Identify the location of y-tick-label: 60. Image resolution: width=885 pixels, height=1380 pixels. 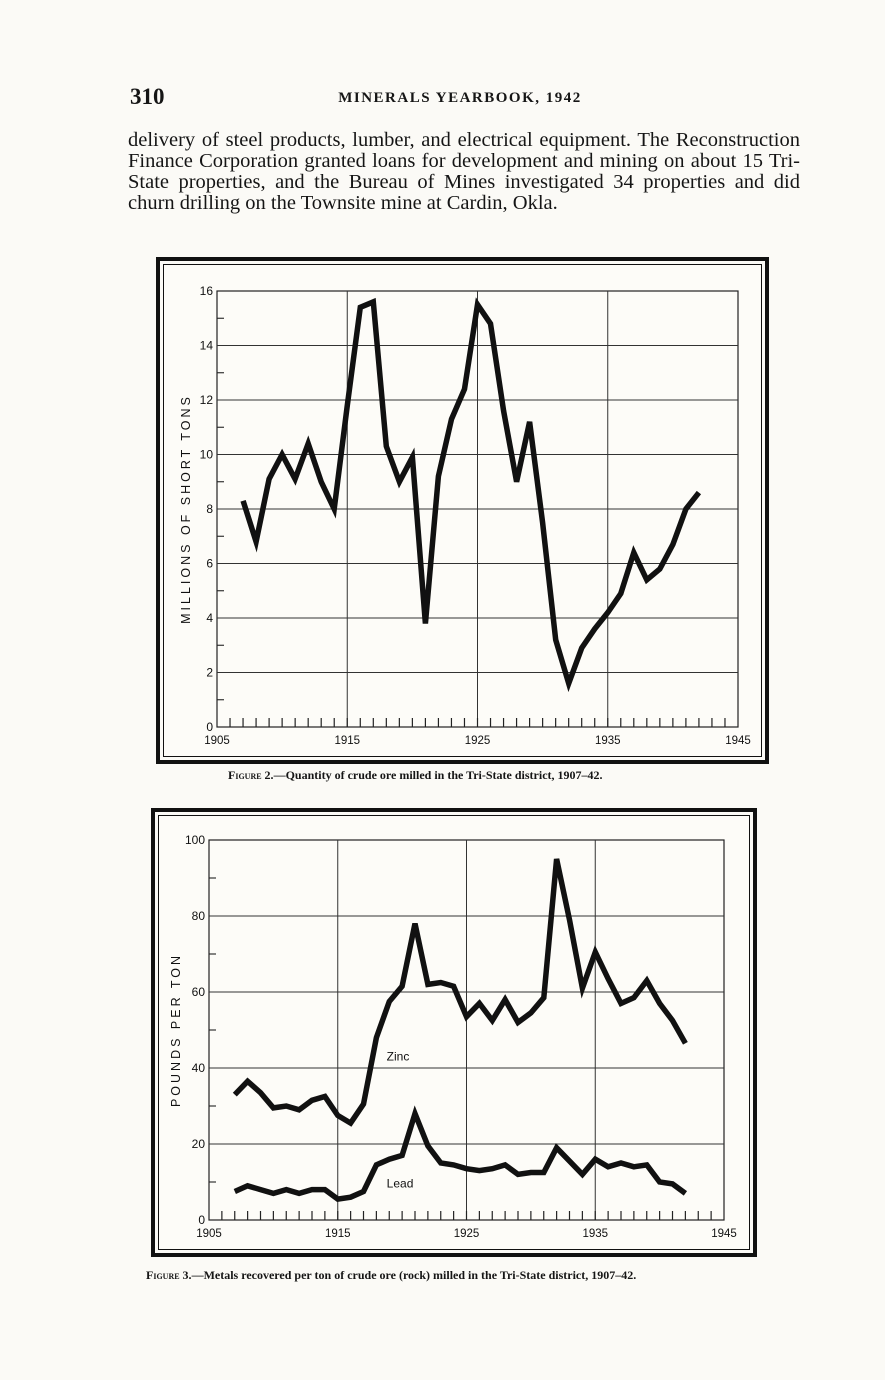
(199, 992).